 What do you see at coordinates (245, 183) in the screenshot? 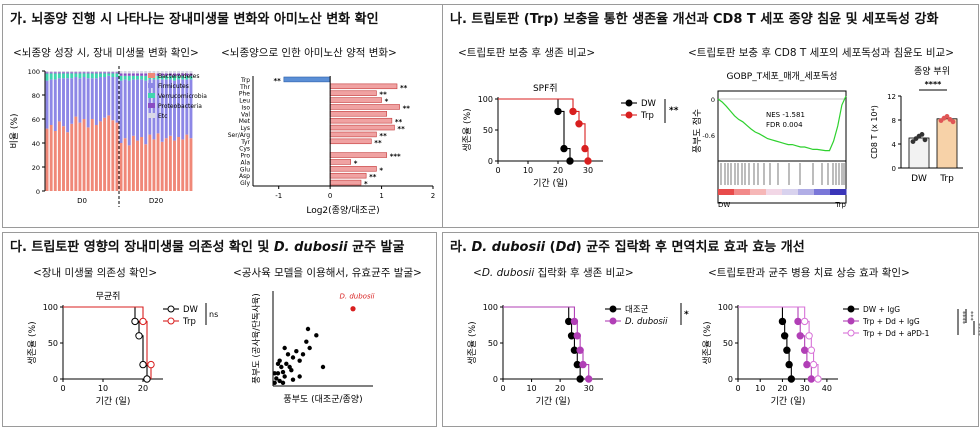
I see `category-label: Gly` at bounding box center [245, 183].